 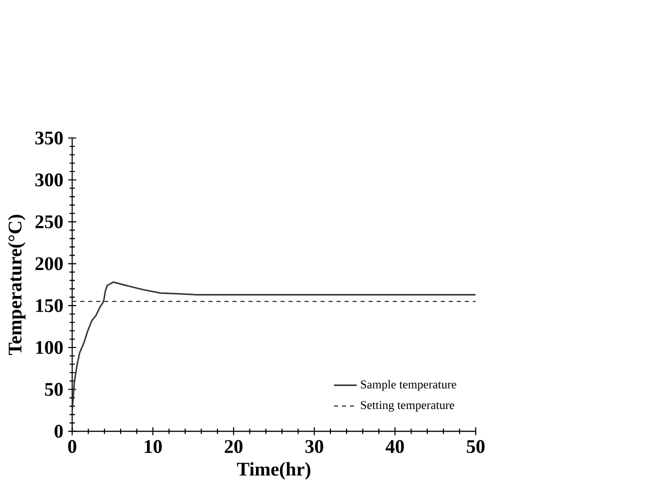 I want to click on y-tick-label: 50, so click(x=54, y=389).